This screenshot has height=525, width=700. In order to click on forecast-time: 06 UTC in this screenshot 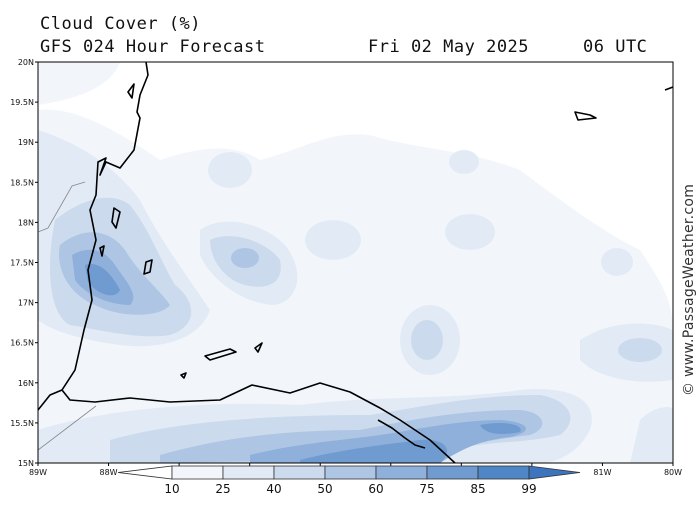, I will do `click(615, 47)`.